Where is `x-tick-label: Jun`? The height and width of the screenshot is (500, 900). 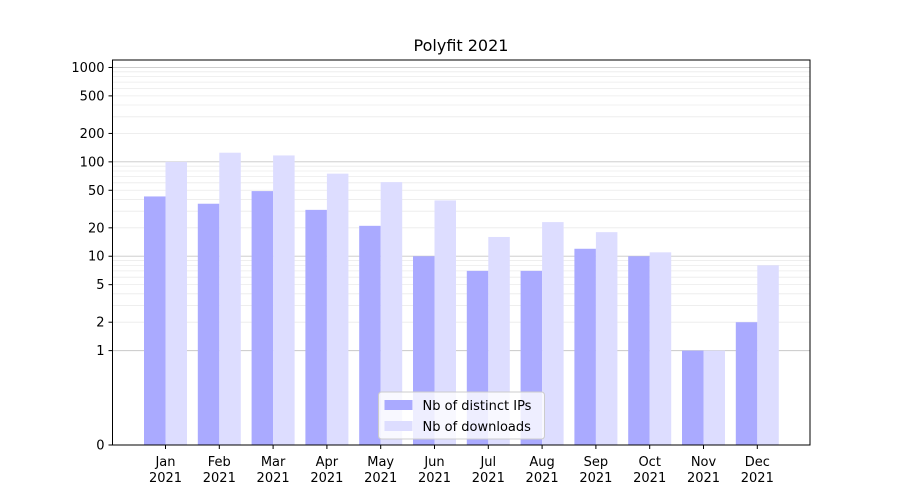
x-tick-label: Jun is located at coordinates (433, 462).